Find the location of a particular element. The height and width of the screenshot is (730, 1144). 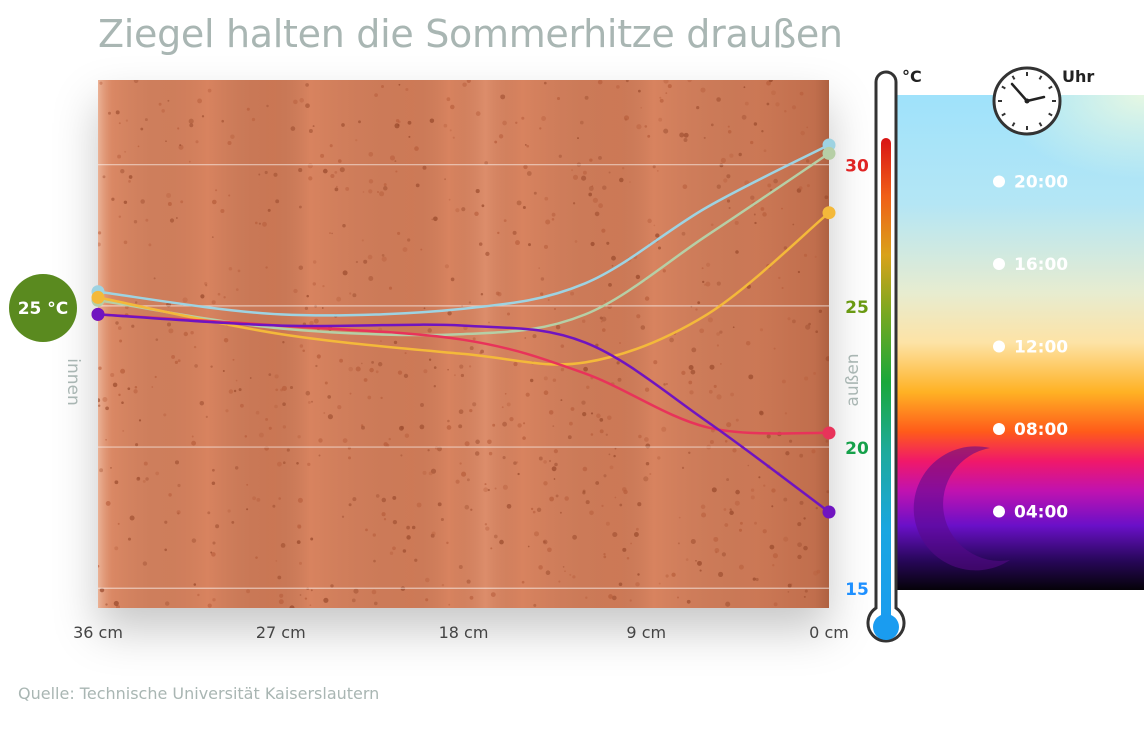

clock-icon is located at coordinates (1027, 101).